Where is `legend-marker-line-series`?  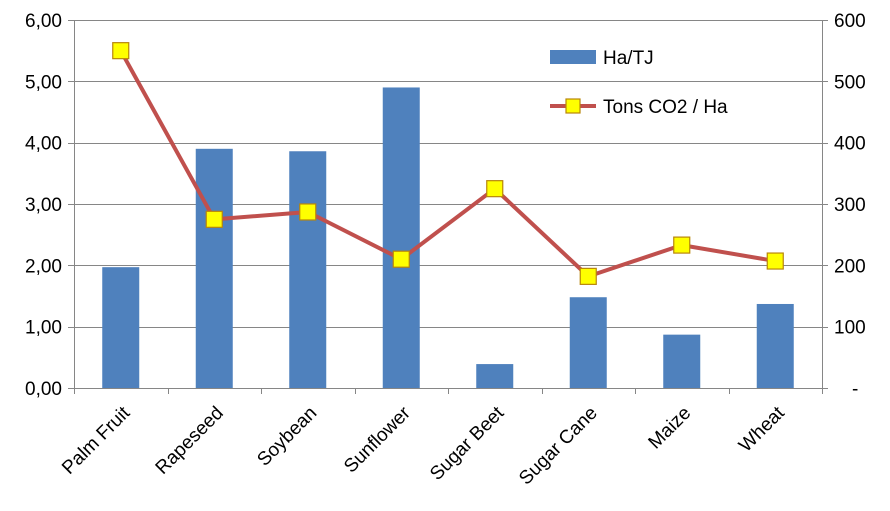 legend-marker-line-series is located at coordinates (573, 106).